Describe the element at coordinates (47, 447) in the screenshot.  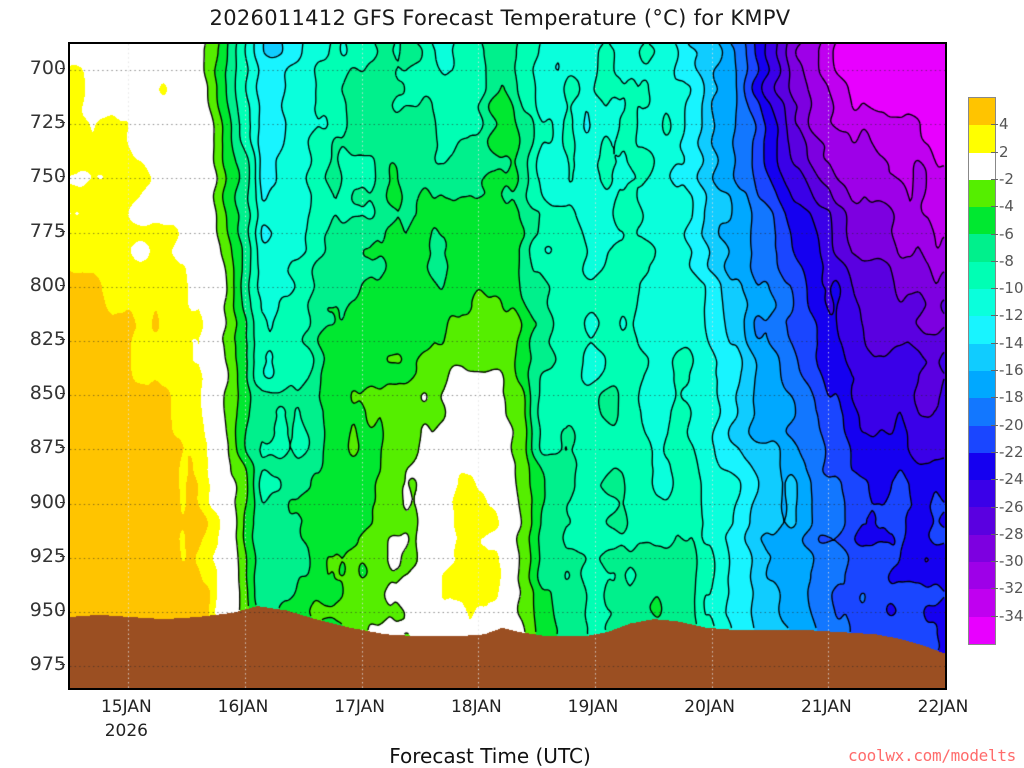
I see `y-axis-tick-label: 875` at that location.